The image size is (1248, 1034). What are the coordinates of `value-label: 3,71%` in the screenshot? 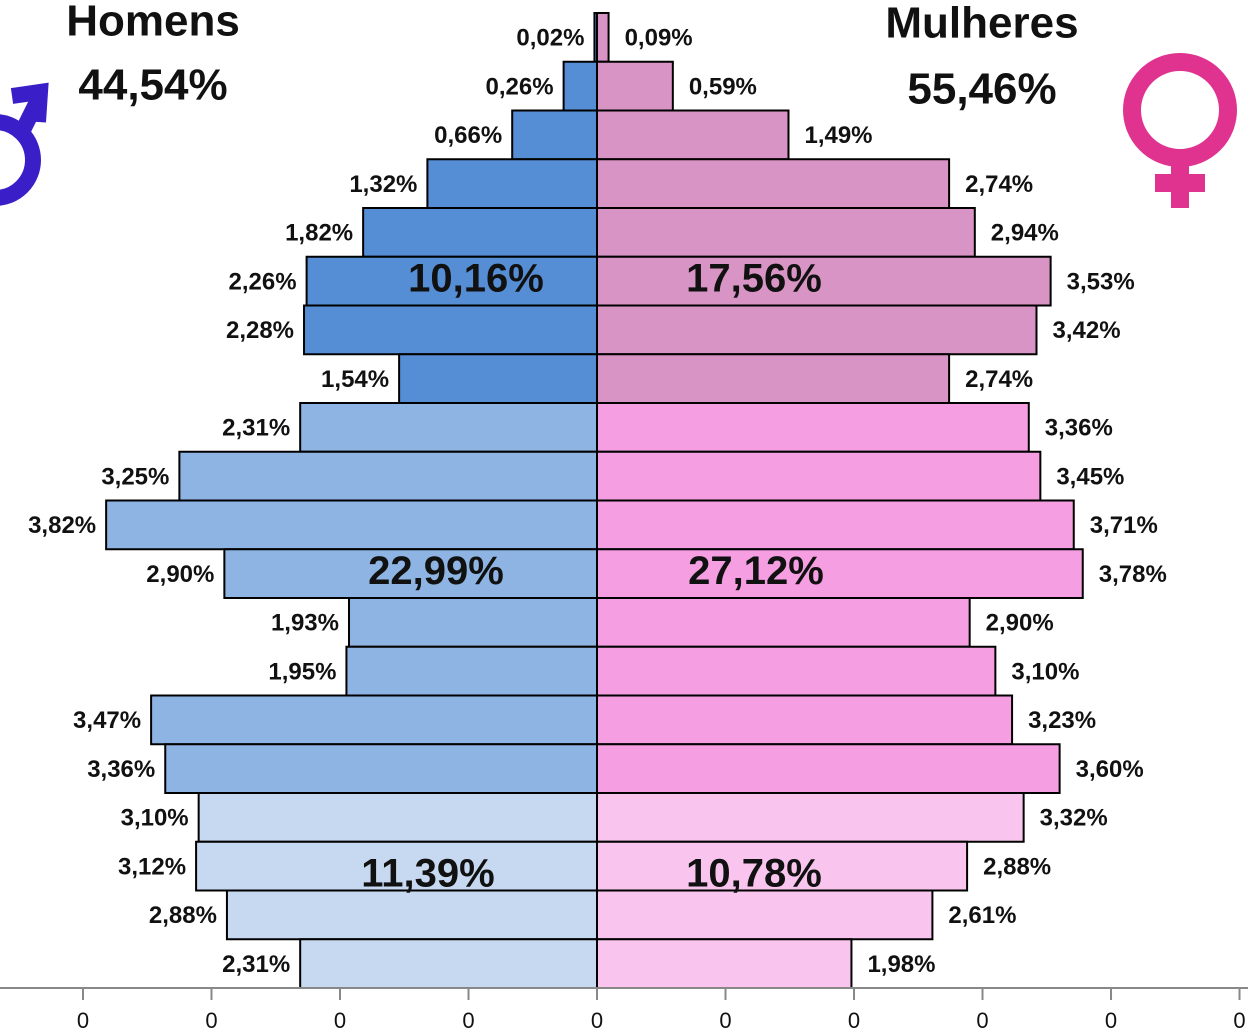 It's located at (1124, 525).